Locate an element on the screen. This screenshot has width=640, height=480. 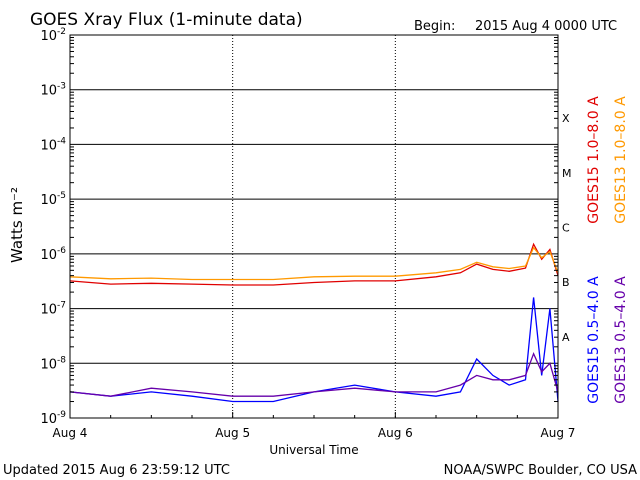
begin-label: Begin: is located at coordinates (434, 26).